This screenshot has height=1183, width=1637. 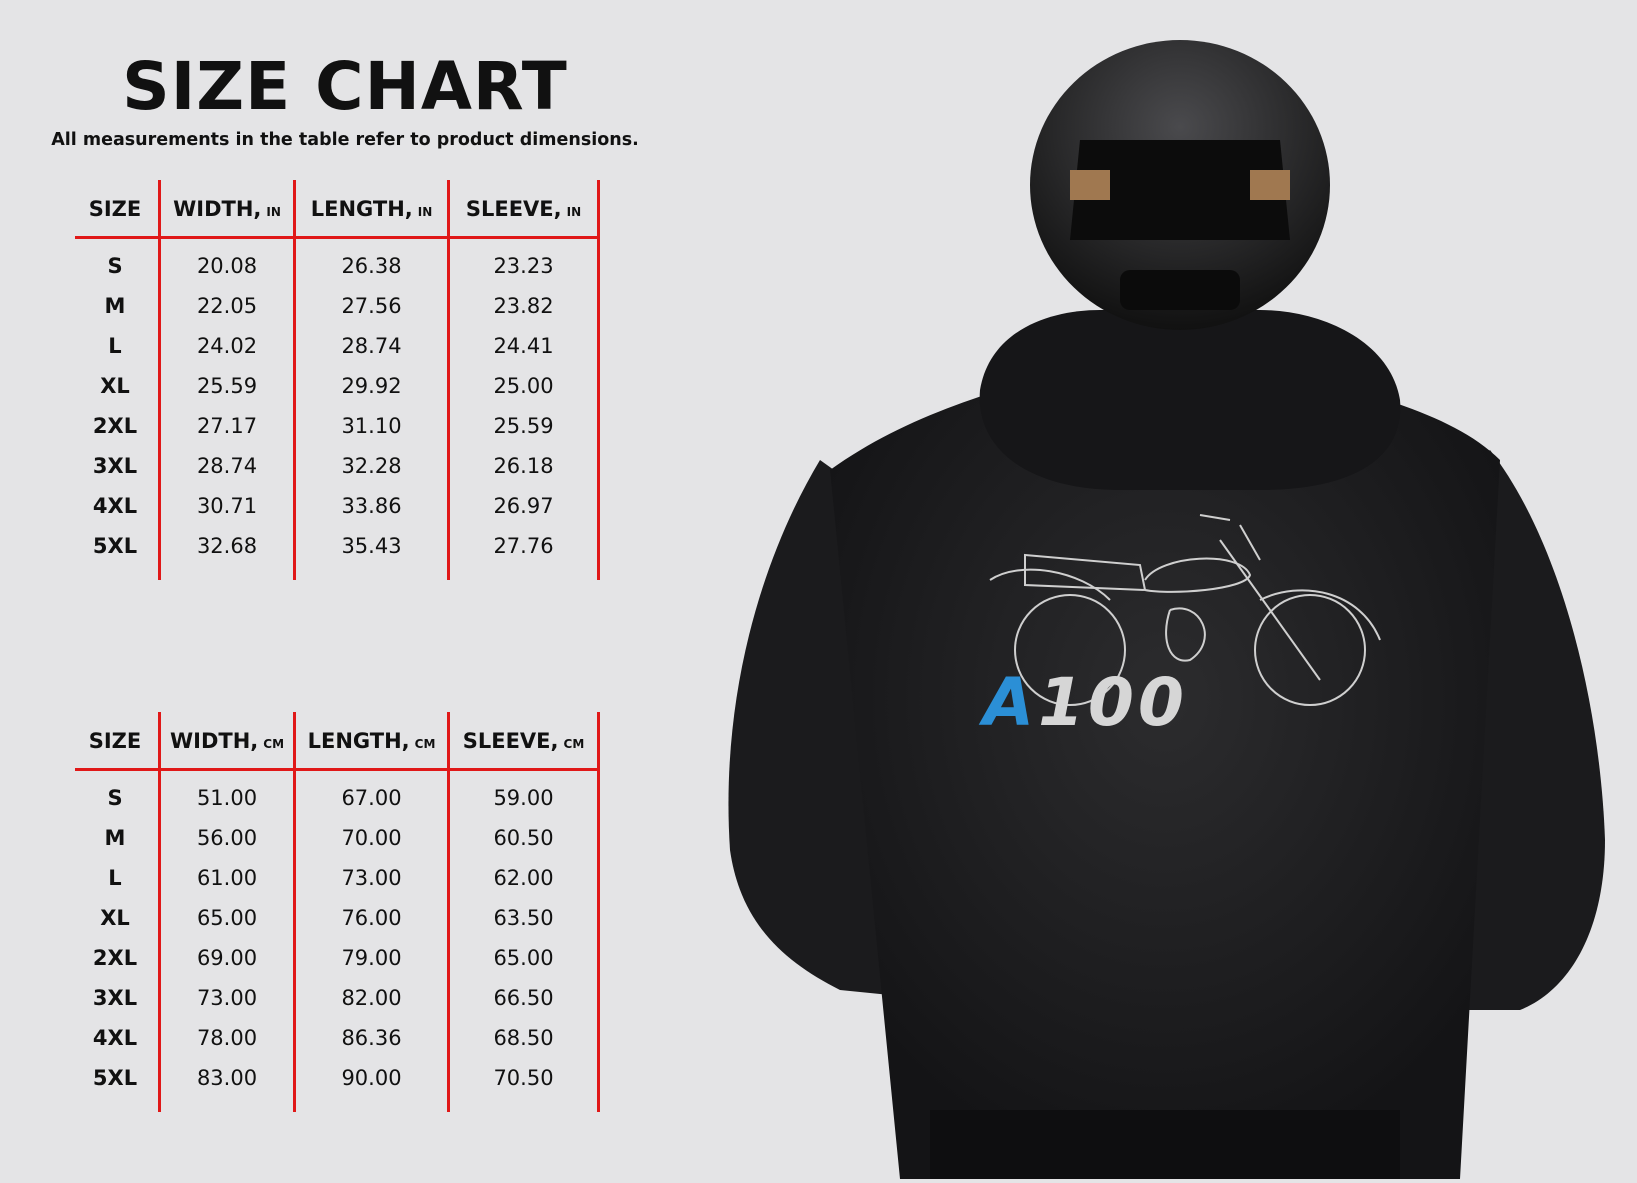 What do you see at coordinates (523, 998) in the screenshot?
I see `measurement-cell: 66.50` at bounding box center [523, 998].